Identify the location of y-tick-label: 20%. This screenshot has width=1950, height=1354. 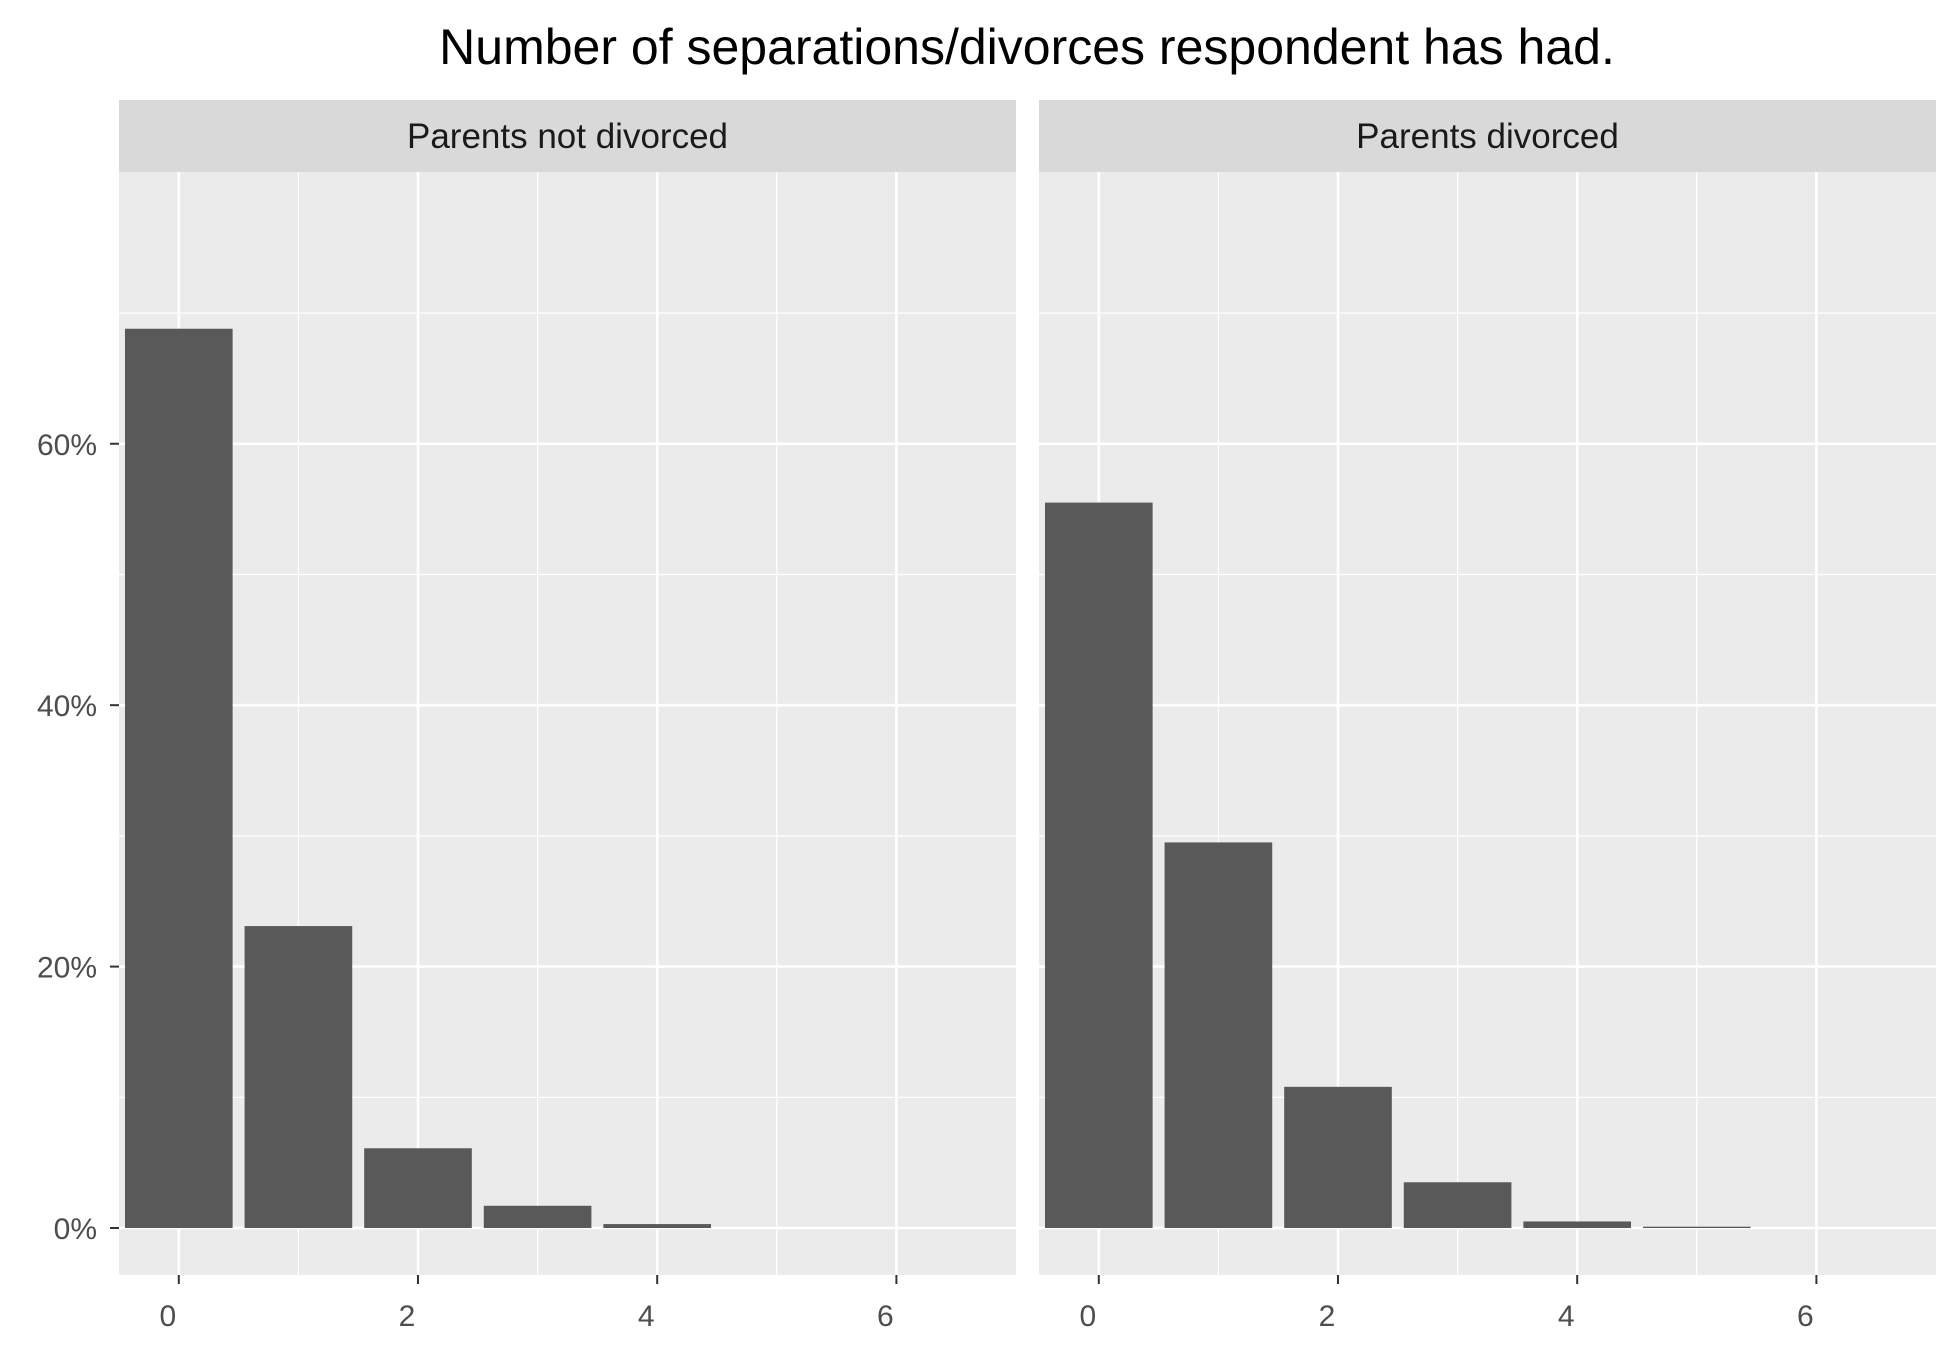
(67, 968).